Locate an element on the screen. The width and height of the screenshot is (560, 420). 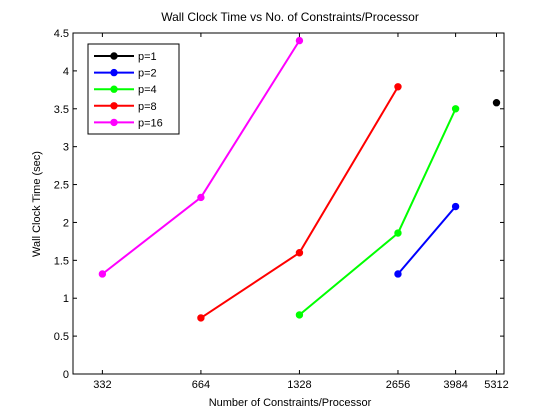
series-p-2-line is located at coordinates (427, 240).